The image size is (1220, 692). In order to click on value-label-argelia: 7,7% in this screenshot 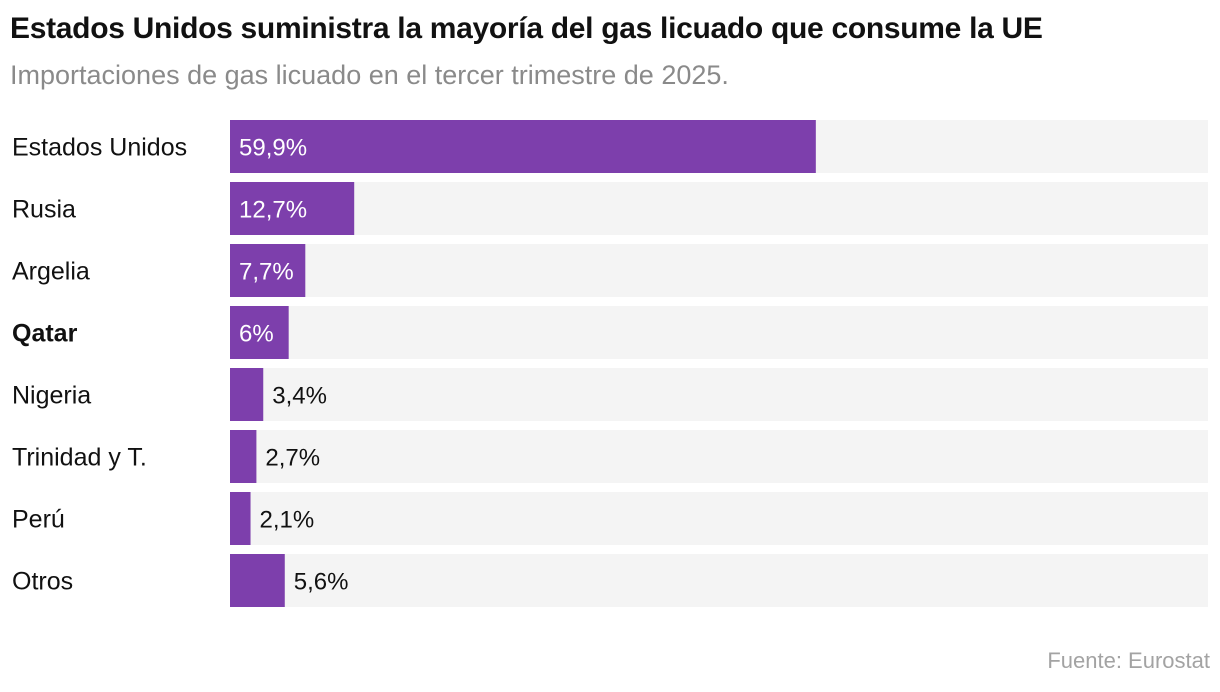, I will do `click(266, 272)`.